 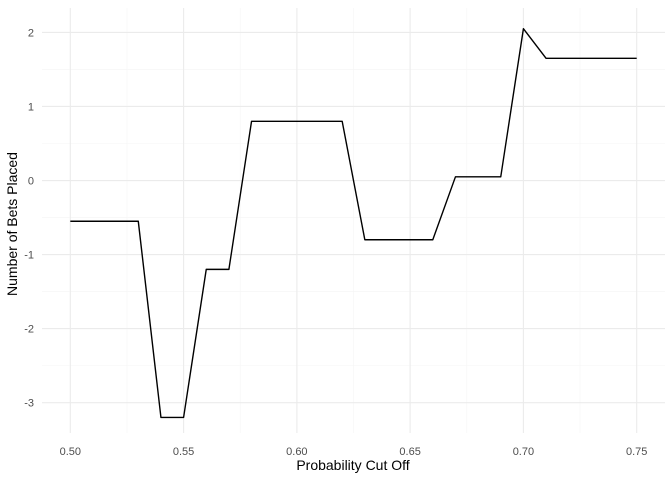 What do you see at coordinates (31, 182) in the screenshot?
I see `y-tick-label: 0` at bounding box center [31, 182].